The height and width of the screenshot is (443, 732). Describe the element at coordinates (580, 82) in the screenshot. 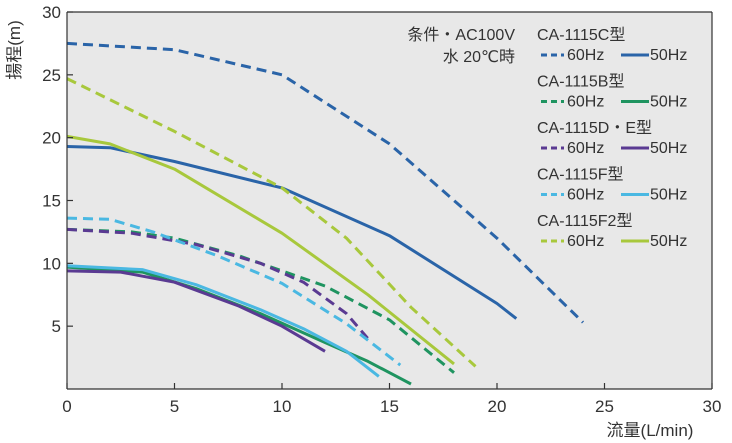

I see `legend-model-label: CA-1115B型` at that location.